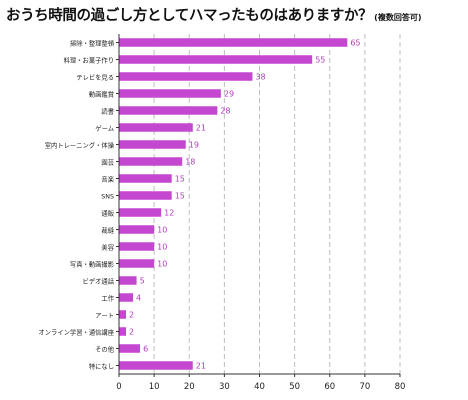 Image resolution: width=468 pixels, height=400 pixels. Describe the element at coordinates (107, 246) in the screenshot. I see `category-label: 美容` at that location.